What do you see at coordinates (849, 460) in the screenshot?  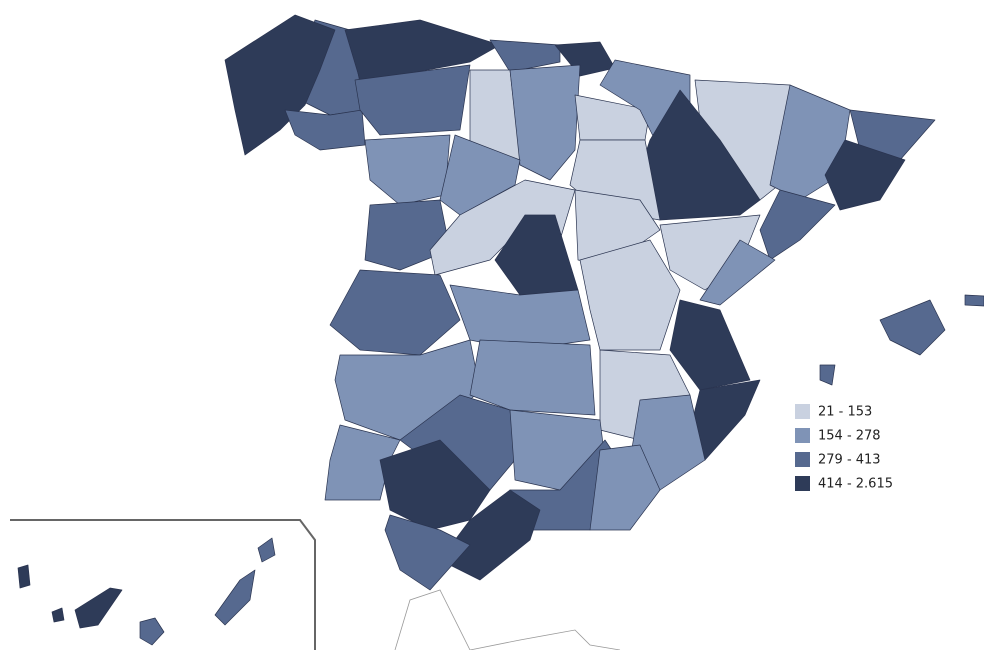 I see `legend-label: 279 - 413` at bounding box center [849, 460].